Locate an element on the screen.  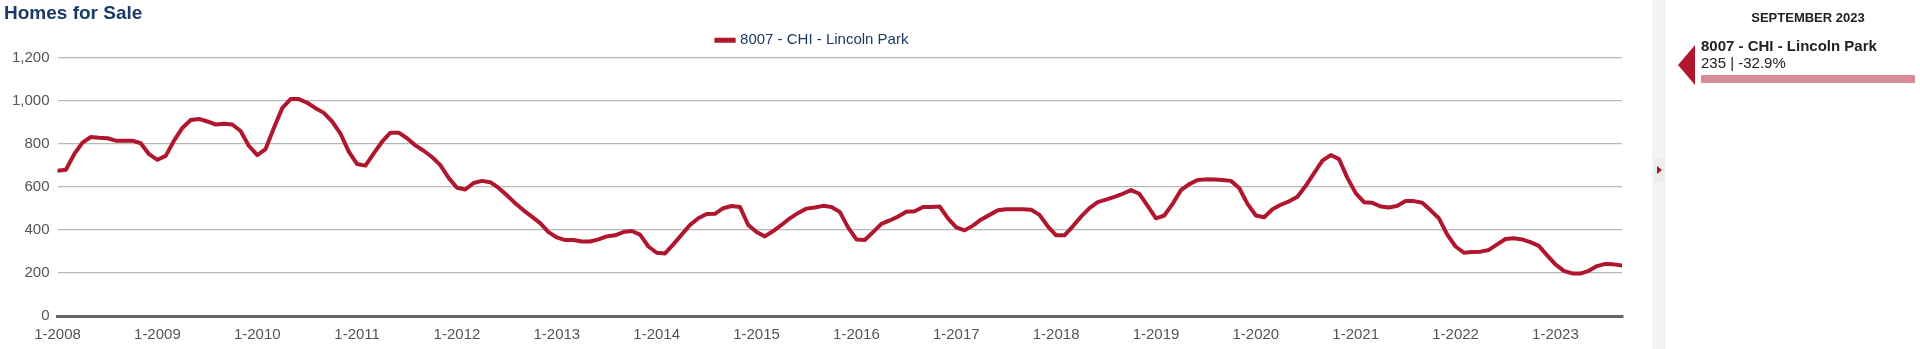
x-tick-label: 1-2009 is located at coordinates (157, 334).